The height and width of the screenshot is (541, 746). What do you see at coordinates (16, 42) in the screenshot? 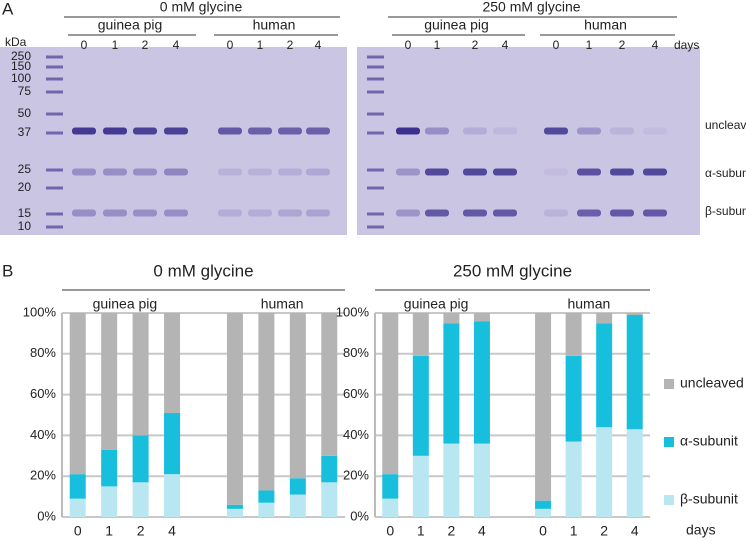
I see `kda-label: kDa` at bounding box center [16, 42].